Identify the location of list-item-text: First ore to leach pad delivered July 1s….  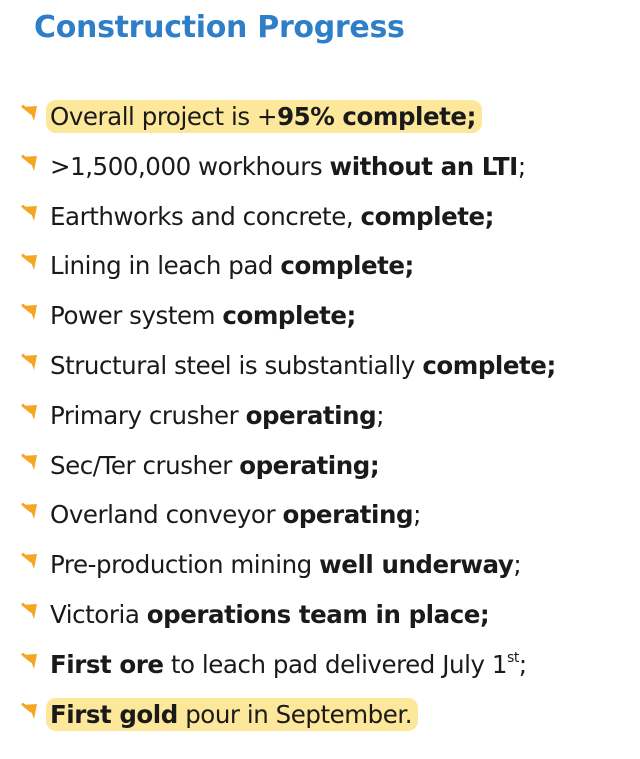
(288, 665).